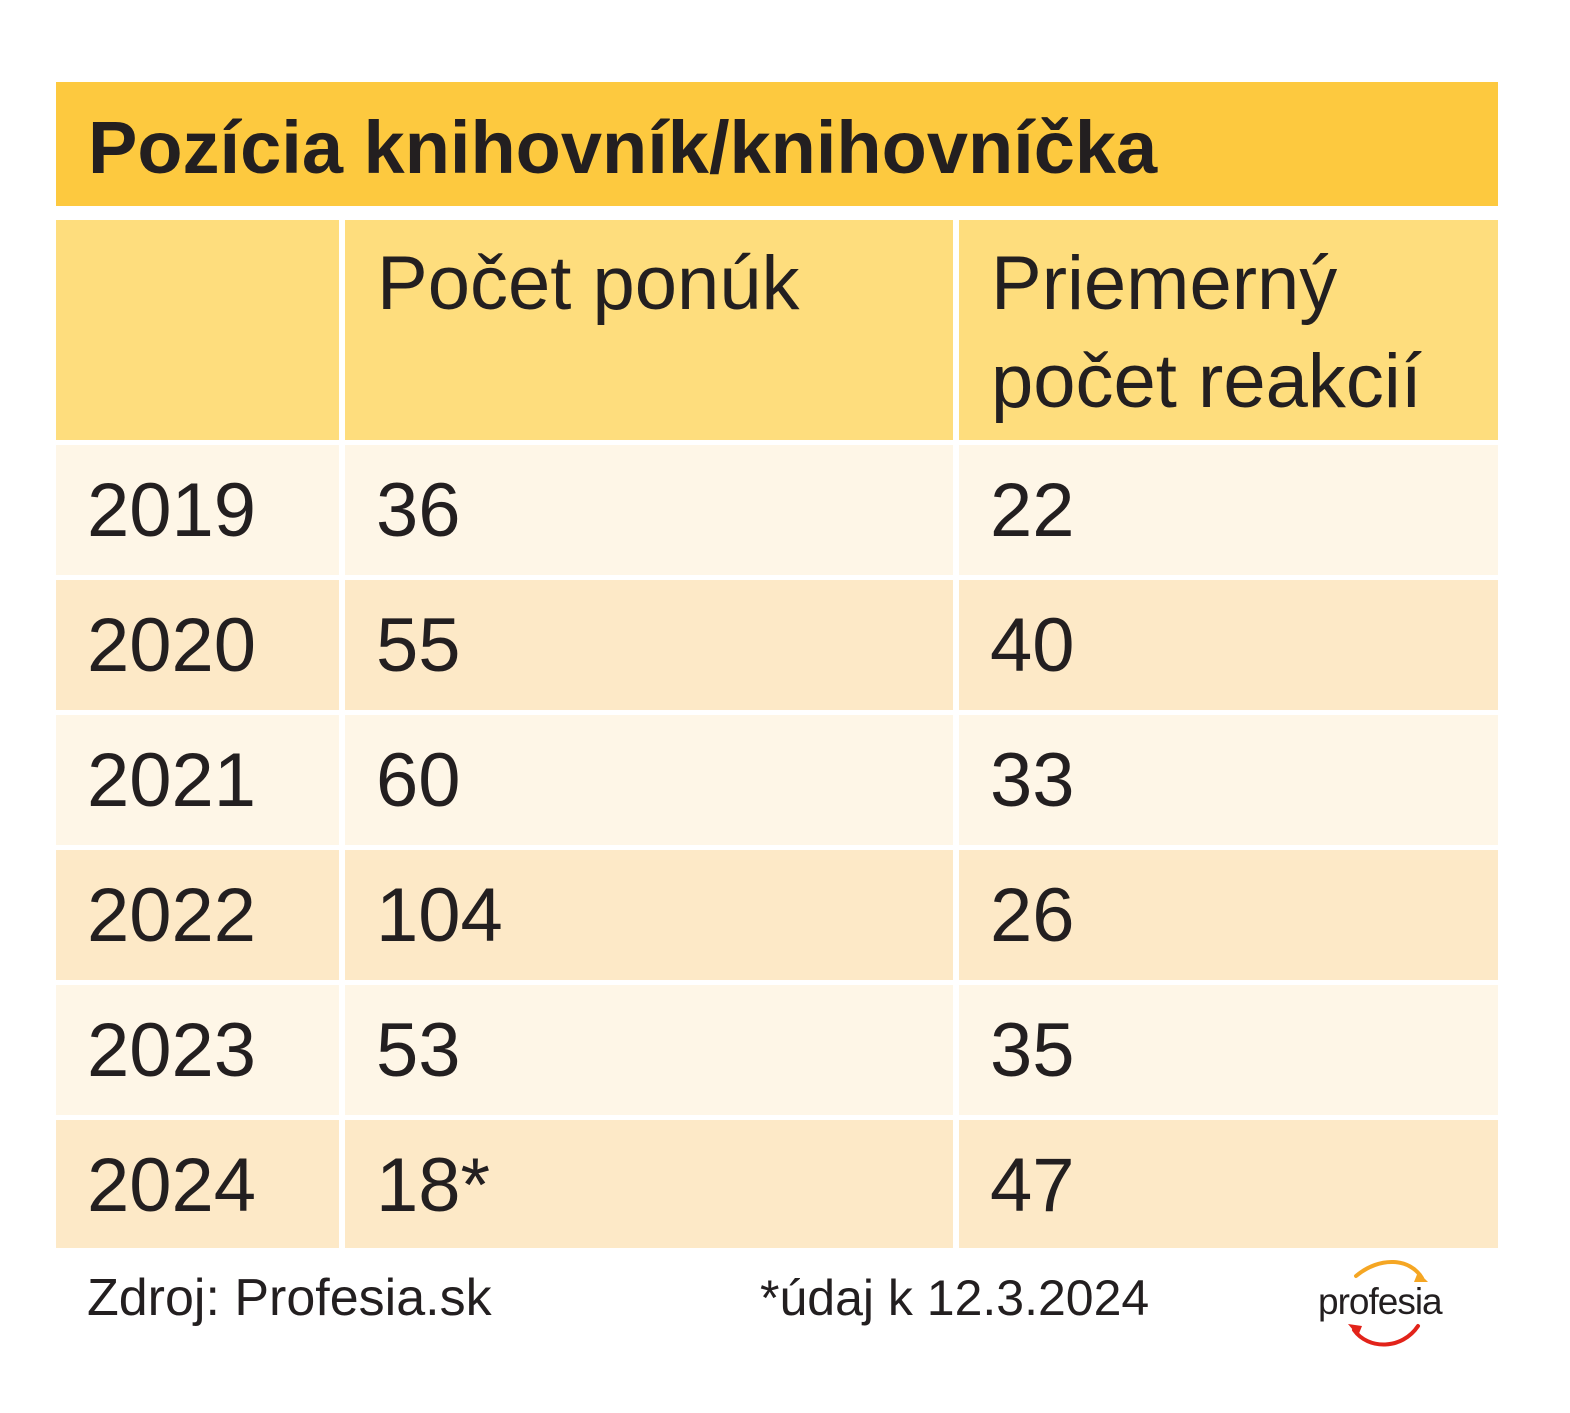 This screenshot has height=1413, width=1570. I want to click on offers-value: 60, so click(418, 780).